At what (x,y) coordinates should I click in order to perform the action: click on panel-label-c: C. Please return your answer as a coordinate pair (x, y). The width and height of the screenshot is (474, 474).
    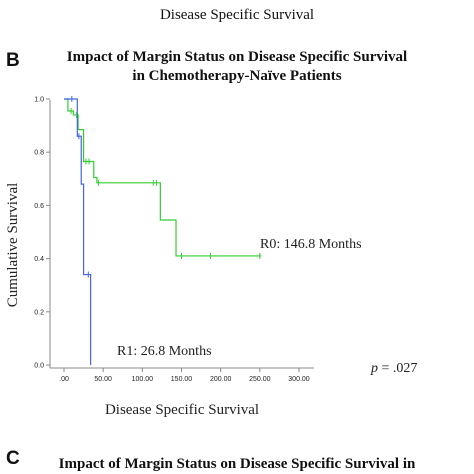
    Looking at the image, I should click on (13, 458).